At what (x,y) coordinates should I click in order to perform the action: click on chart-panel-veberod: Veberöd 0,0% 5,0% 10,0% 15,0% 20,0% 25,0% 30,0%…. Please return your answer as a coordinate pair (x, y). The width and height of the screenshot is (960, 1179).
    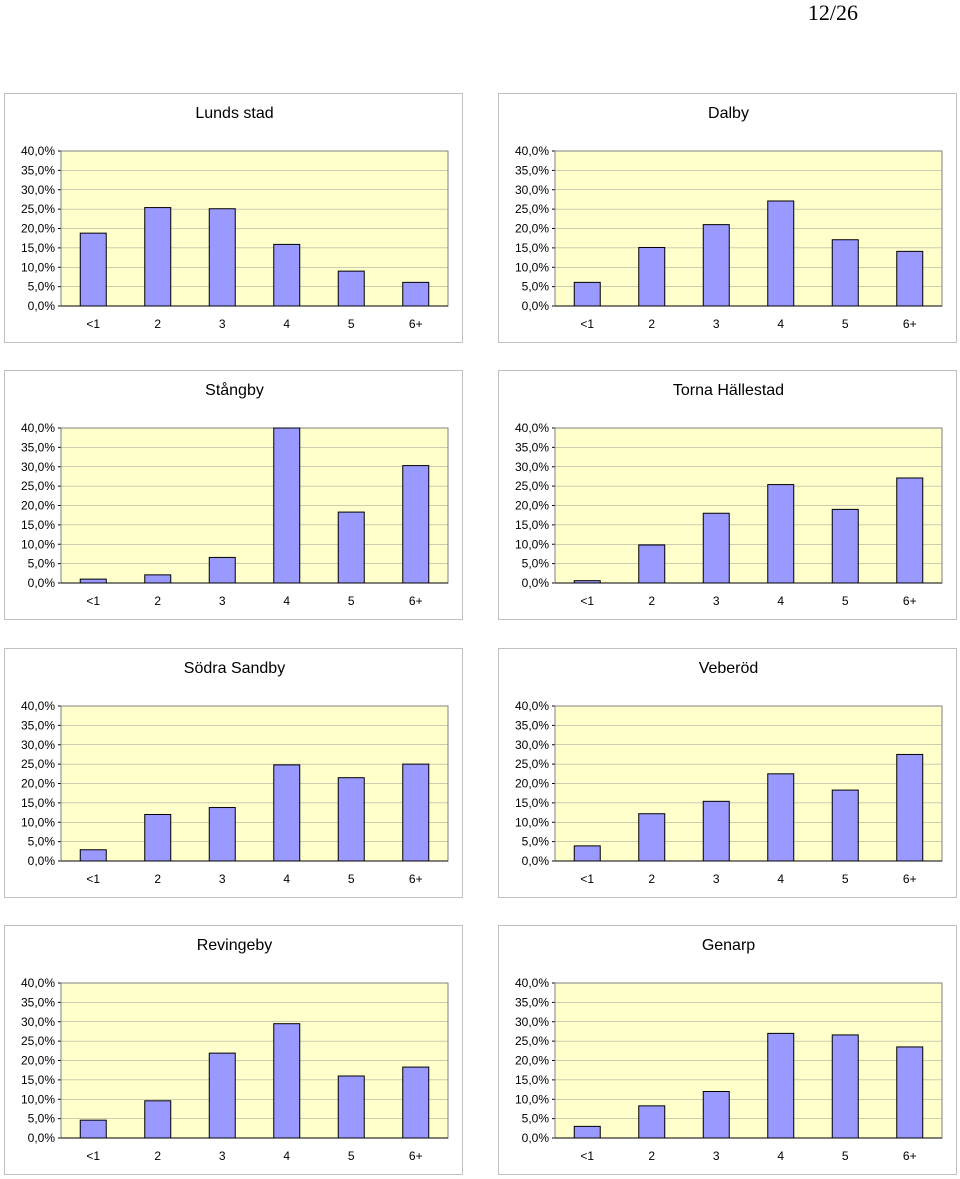
    Looking at the image, I should click on (727, 773).